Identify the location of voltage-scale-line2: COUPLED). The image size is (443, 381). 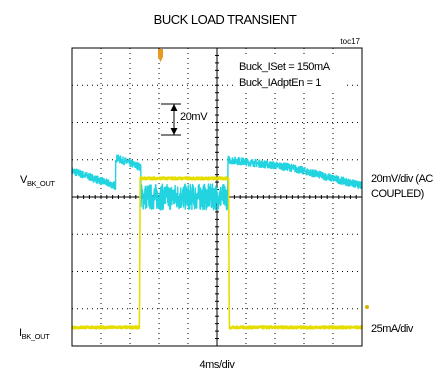
(397, 194).